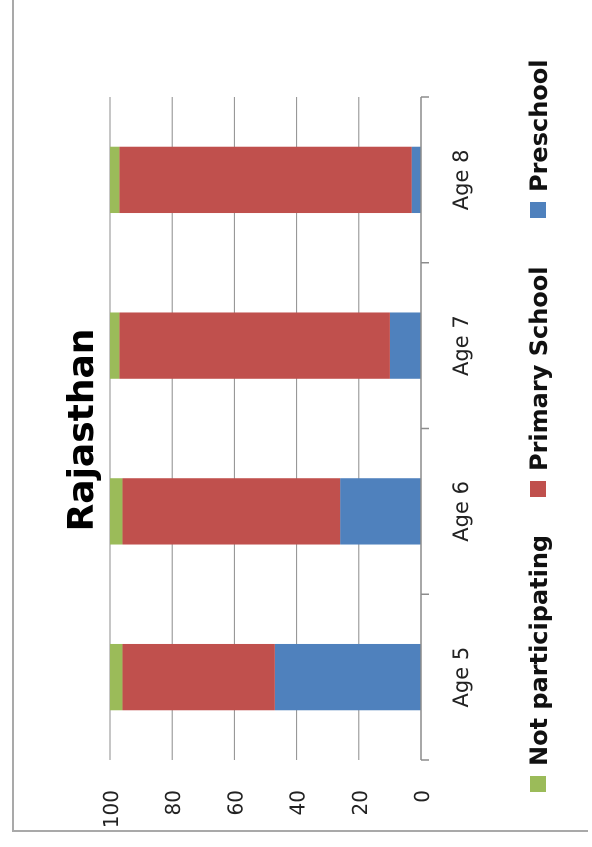 The width and height of the screenshot is (592, 847). What do you see at coordinates (461, 180) in the screenshot?
I see `x-category-label: Age 8` at bounding box center [461, 180].